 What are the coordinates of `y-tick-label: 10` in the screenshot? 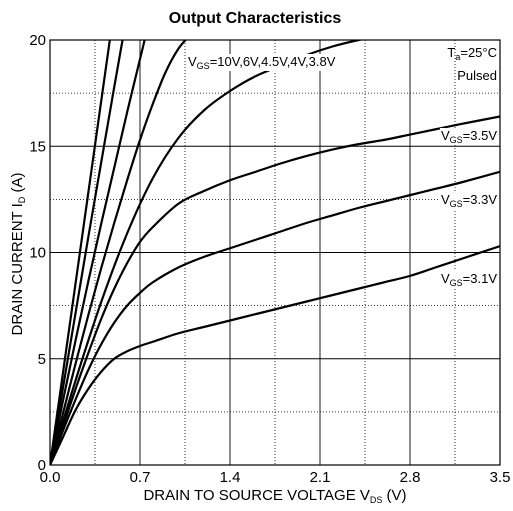 It's located at (37, 253).